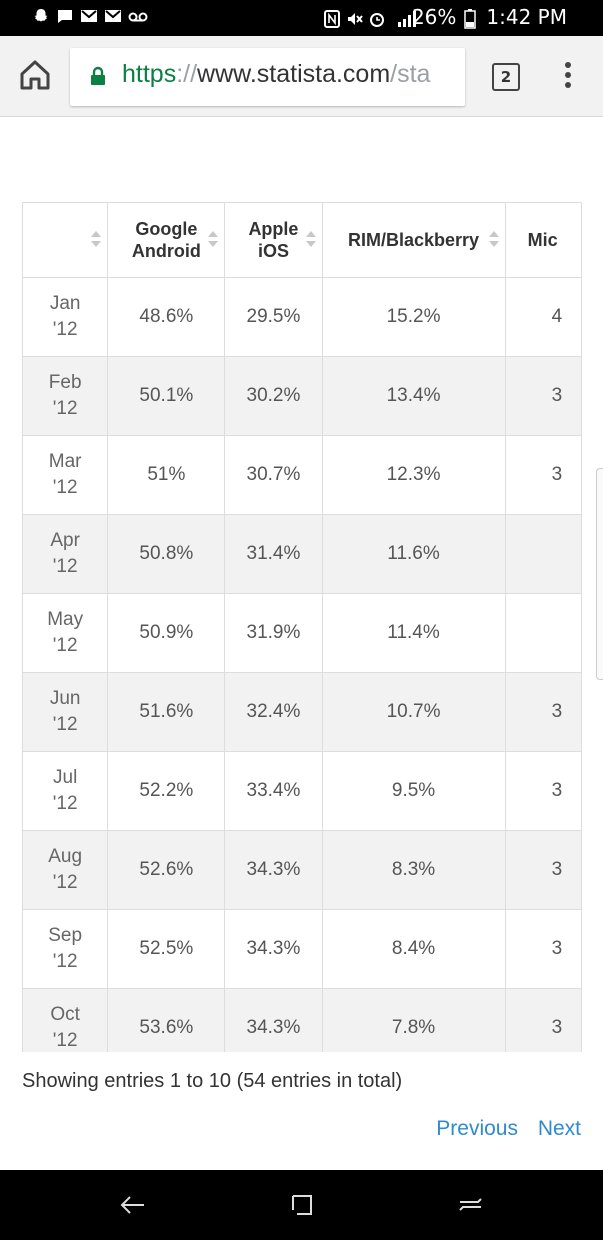 This screenshot has width=603, height=1240. What do you see at coordinates (543, 317) in the screenshot?
I see `microsoft-cell: 4` at bounding box center [543, 317].